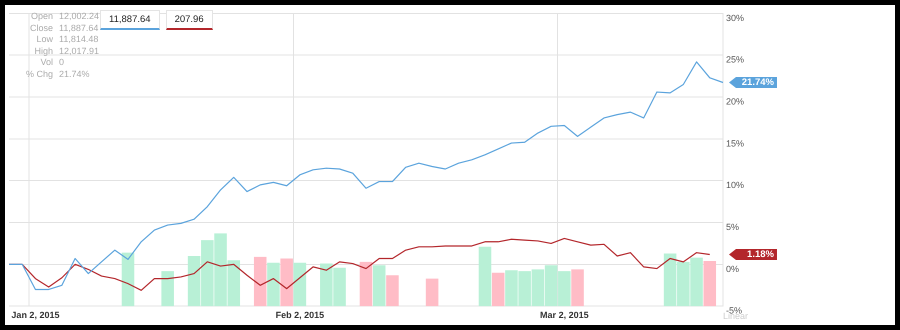 Image resolution: width=900 pixels, height=330 pixels. What do you see at coordinates (735, 185) in the screenshot?
I see `y-tick-label: 10%` at bounding box center [735, 185].